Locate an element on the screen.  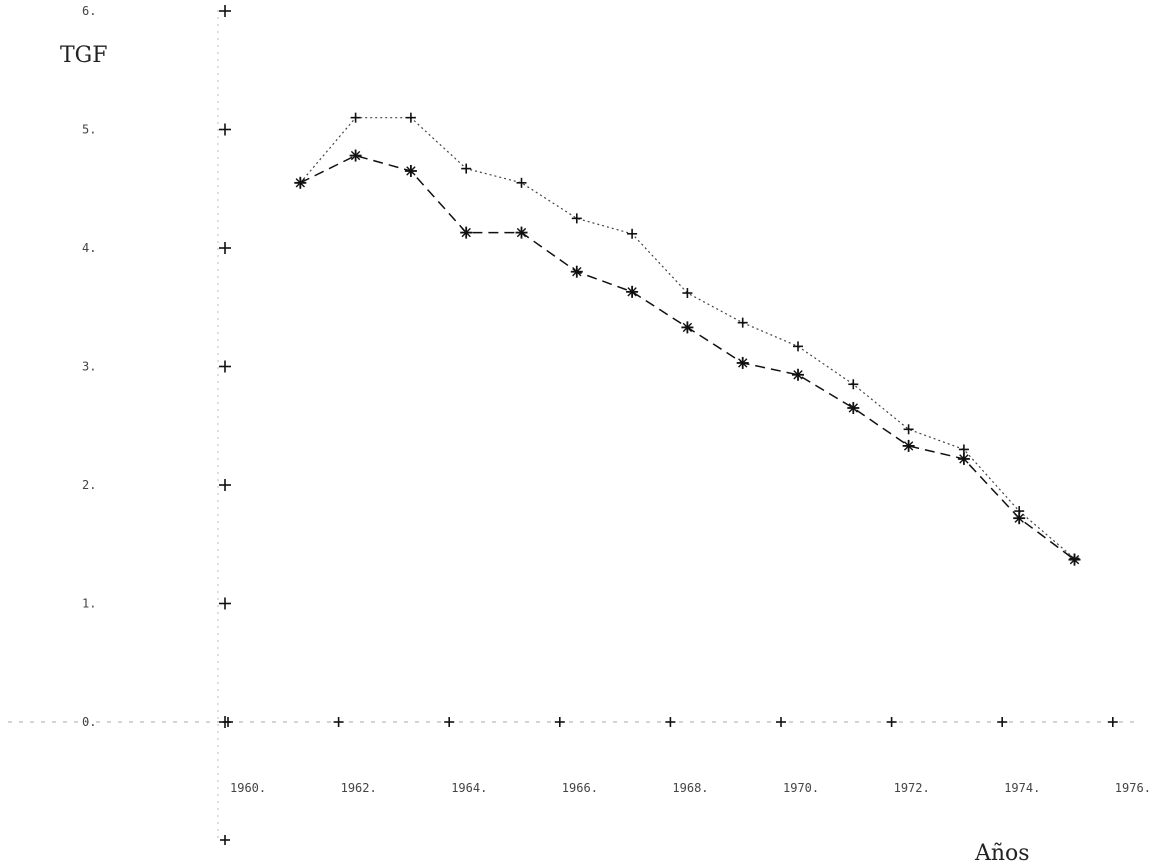
series-1-point-7-d2 is located at coordinates (687, 327).